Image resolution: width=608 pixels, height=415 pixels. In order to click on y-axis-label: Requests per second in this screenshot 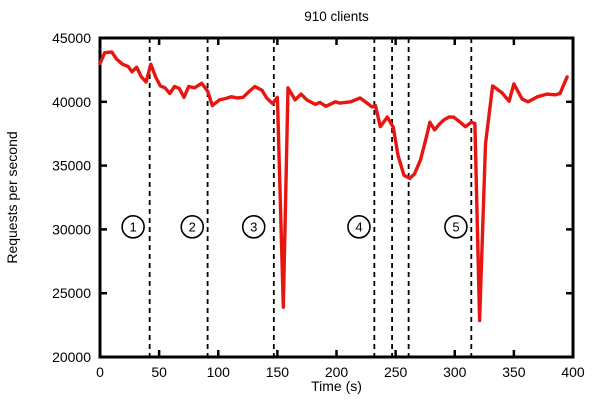, I will do `click(12, 197)`.